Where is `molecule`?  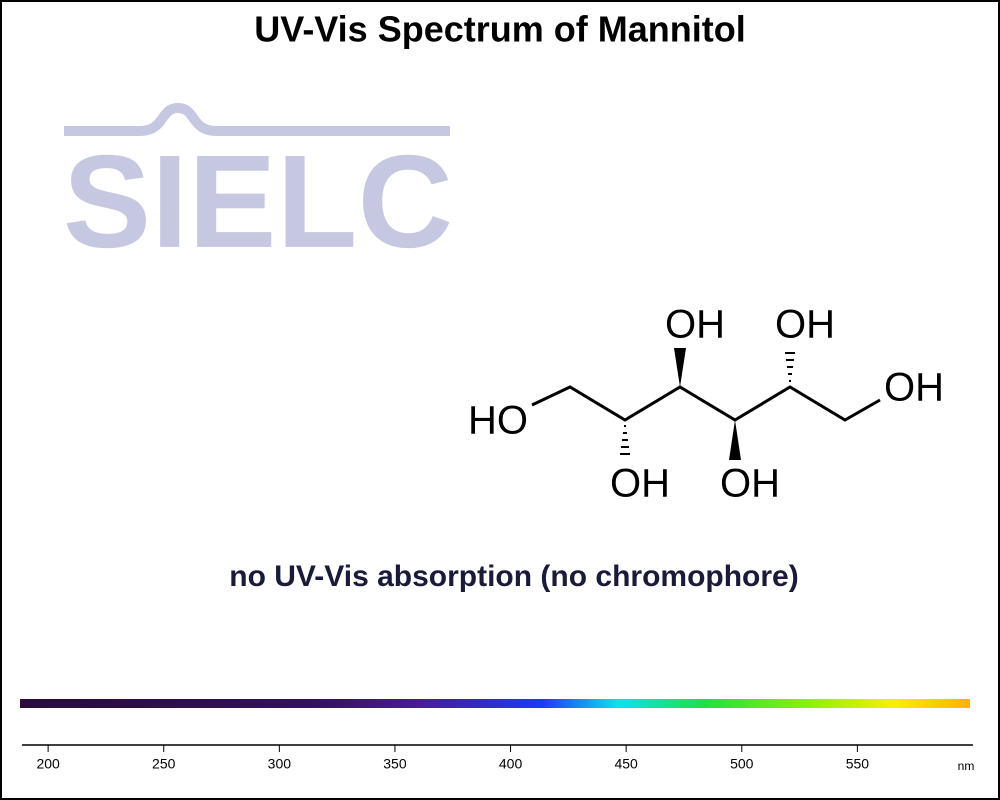 molecule is located at coordinates (706, 403).